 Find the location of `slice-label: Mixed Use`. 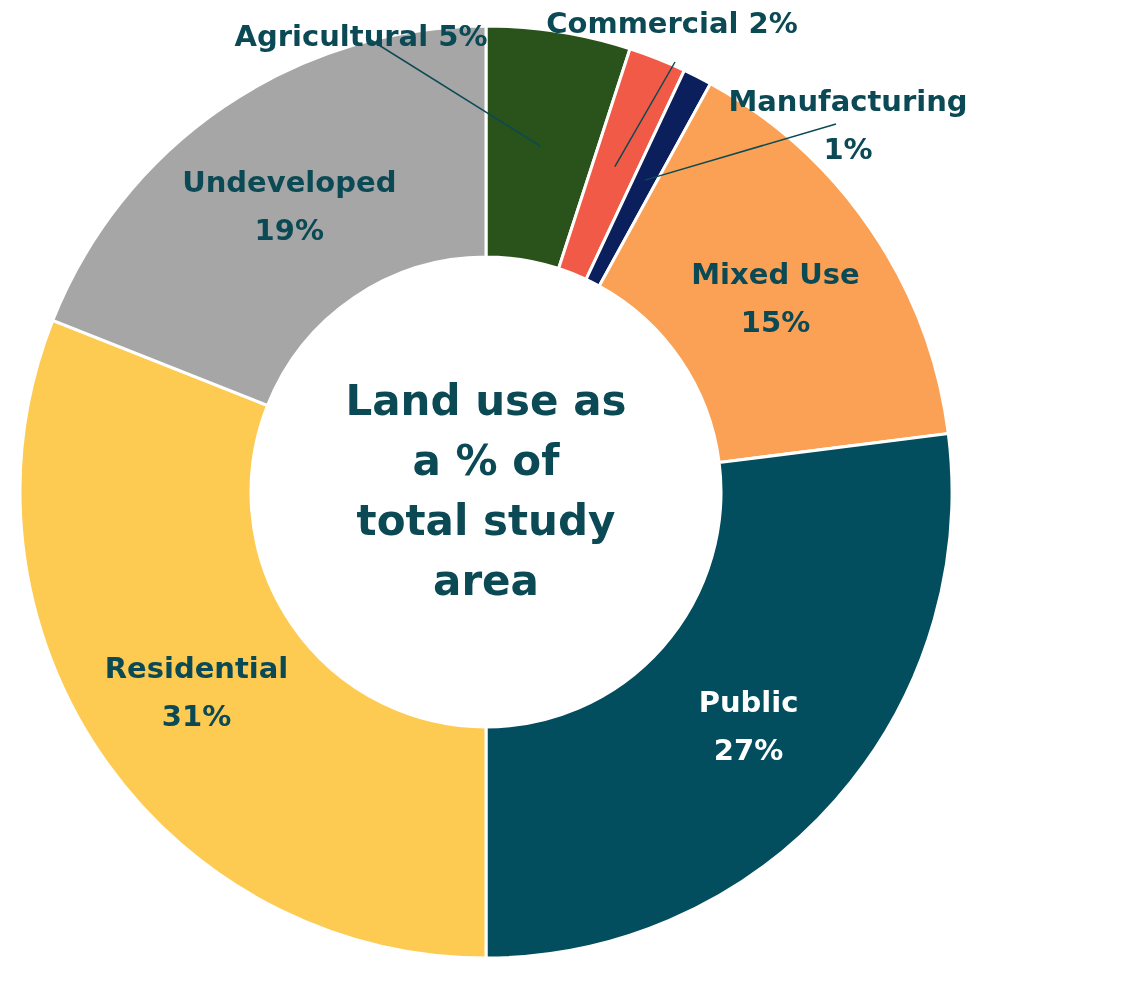

slice-label: Mixed Use is located at coordinates (775, 274).